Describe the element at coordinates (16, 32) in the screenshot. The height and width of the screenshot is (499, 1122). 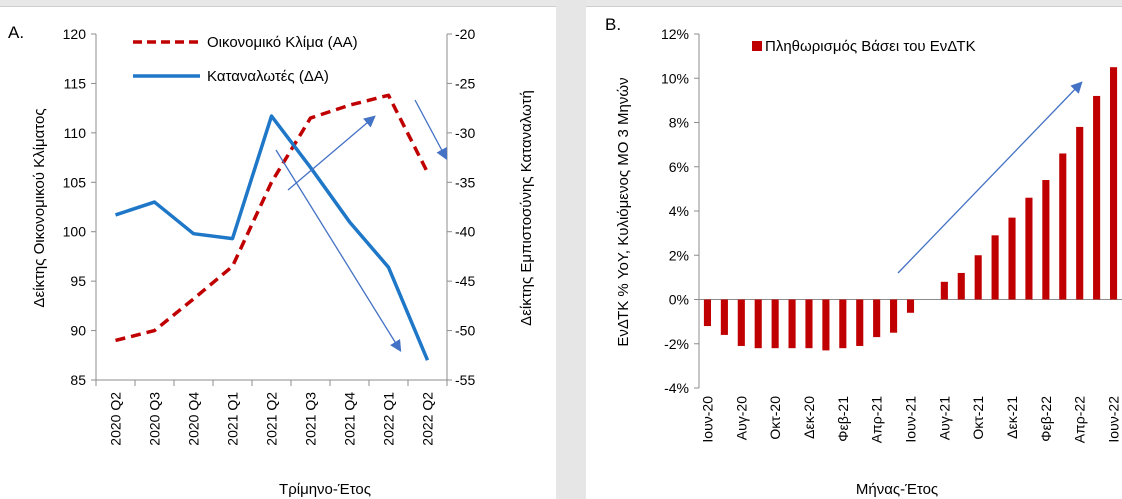
I see `panel-a-label: A.` at that location.